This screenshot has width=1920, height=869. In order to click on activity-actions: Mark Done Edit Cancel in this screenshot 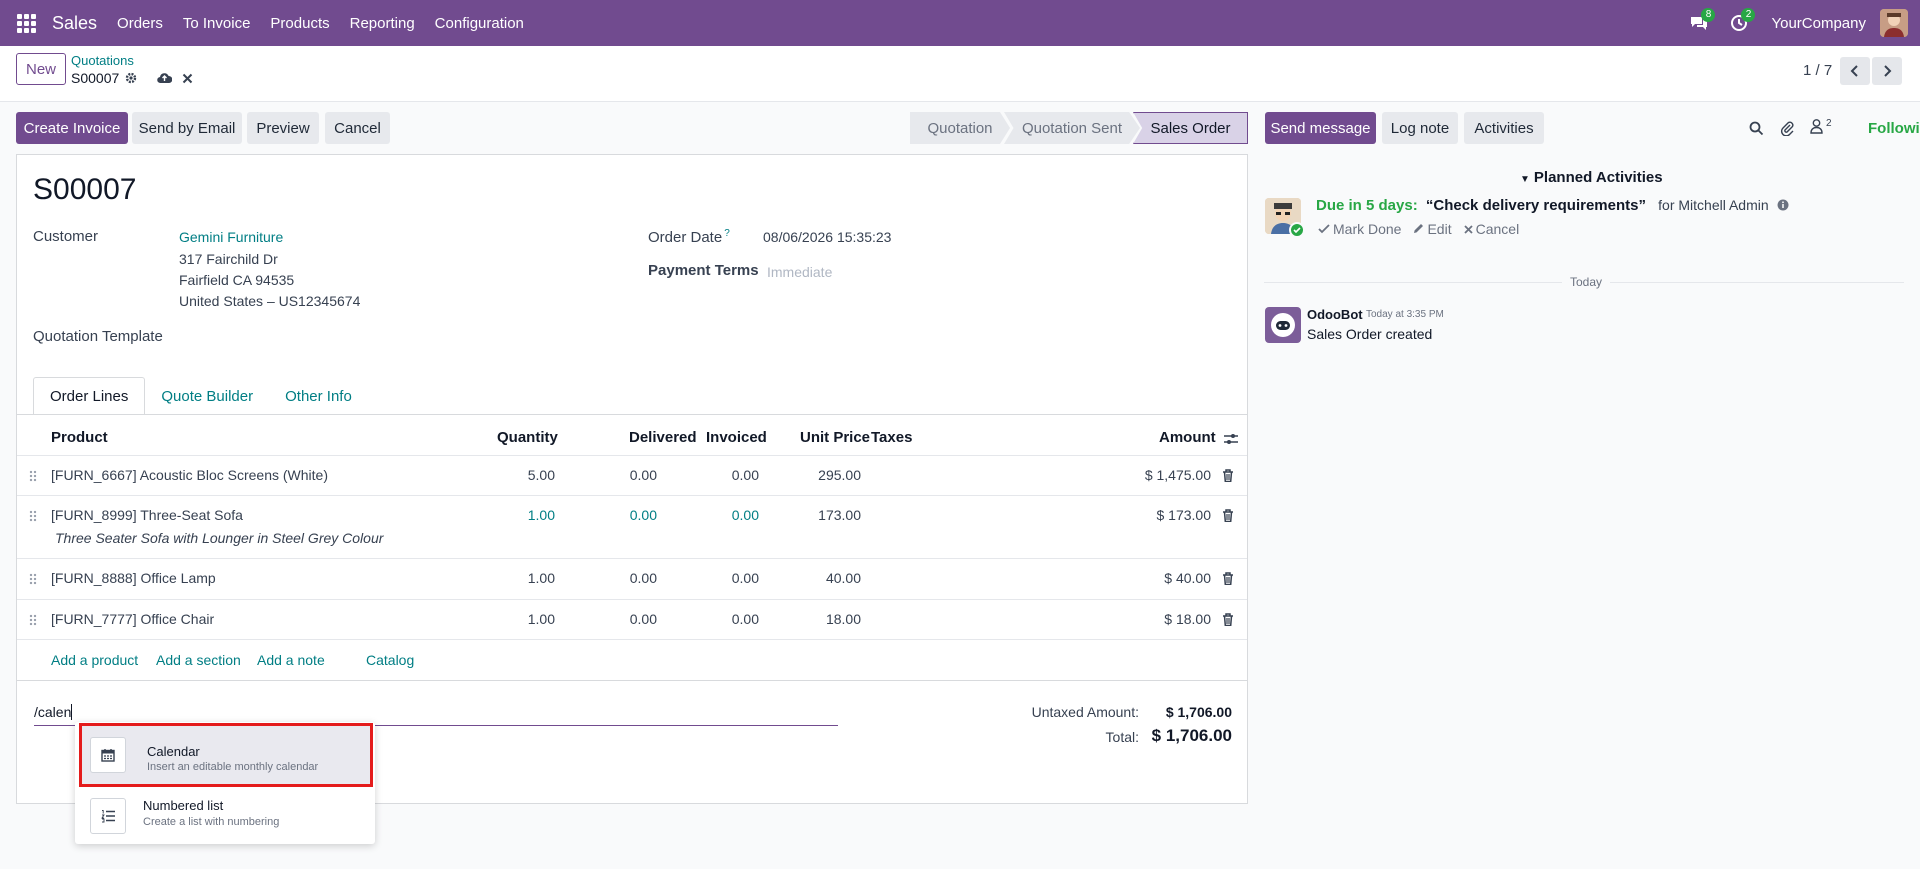, I will do `click(1418, 229)`.